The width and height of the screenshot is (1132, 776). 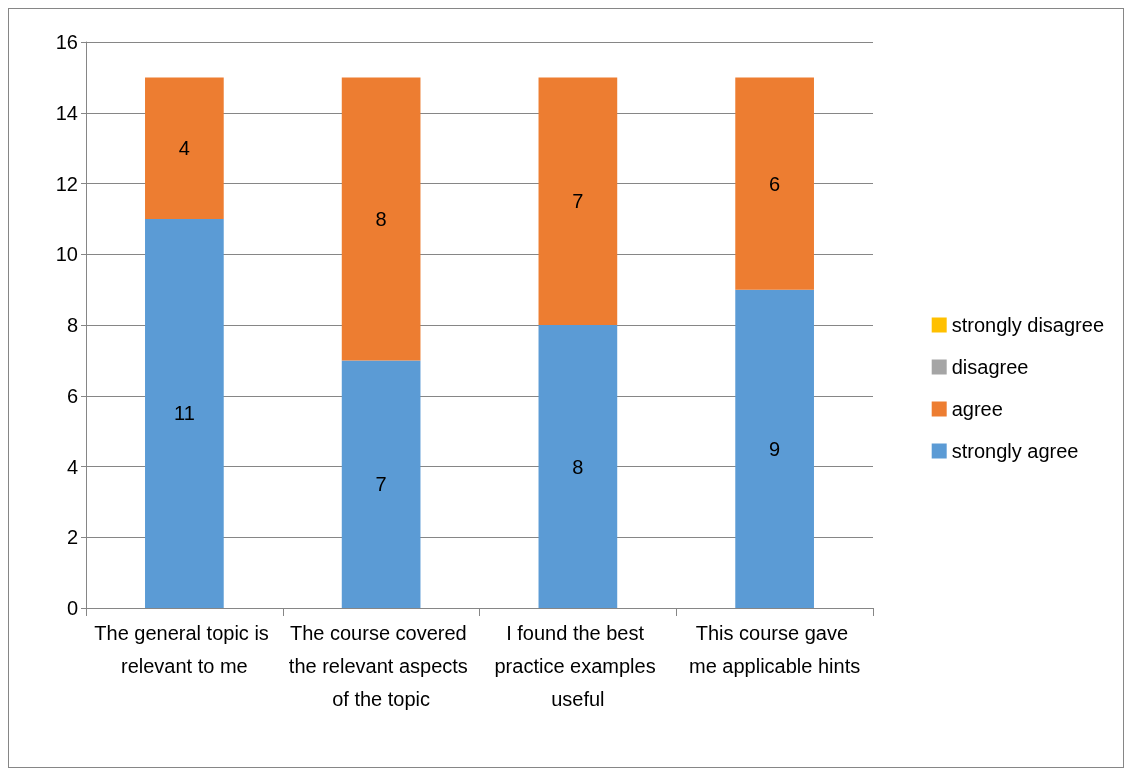 What do you see at coordinates (184, 649) in the screenshot?
I see `x-tick-label: The general topic is relevant to me` at bounding box center [184, 649].